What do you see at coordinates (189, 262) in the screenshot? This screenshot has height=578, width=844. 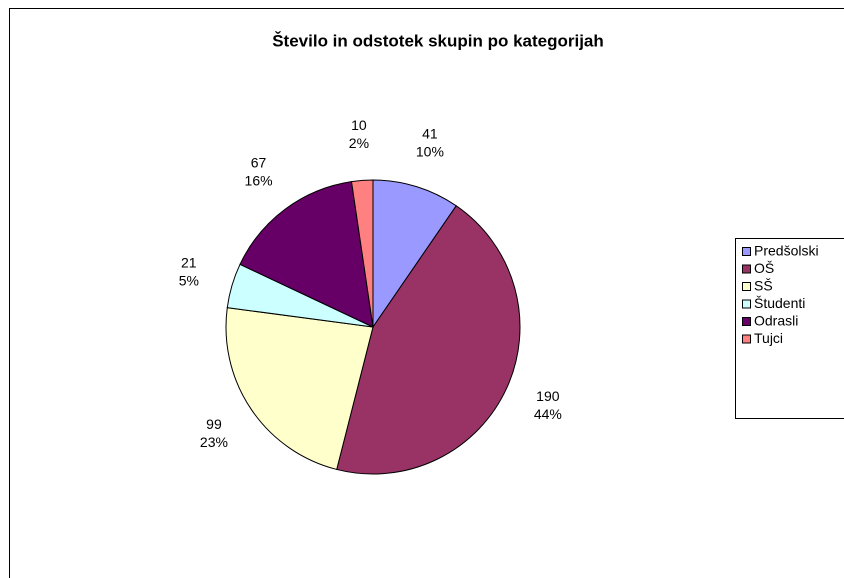 I see `slice-value-label: 21` at bounding box center [189, 262].